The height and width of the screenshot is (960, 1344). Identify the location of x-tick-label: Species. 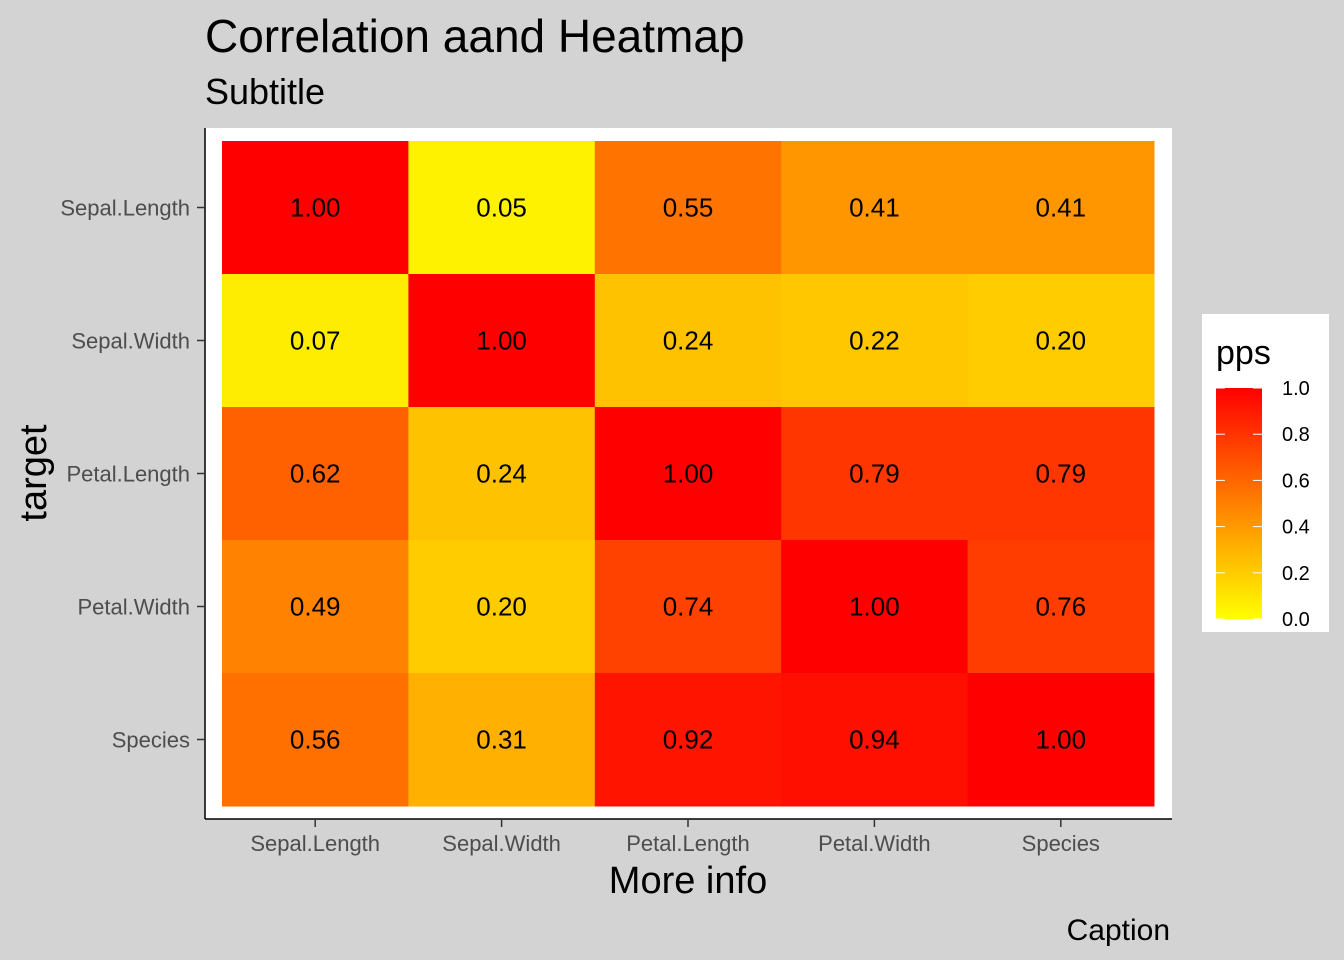
(1061, 843).